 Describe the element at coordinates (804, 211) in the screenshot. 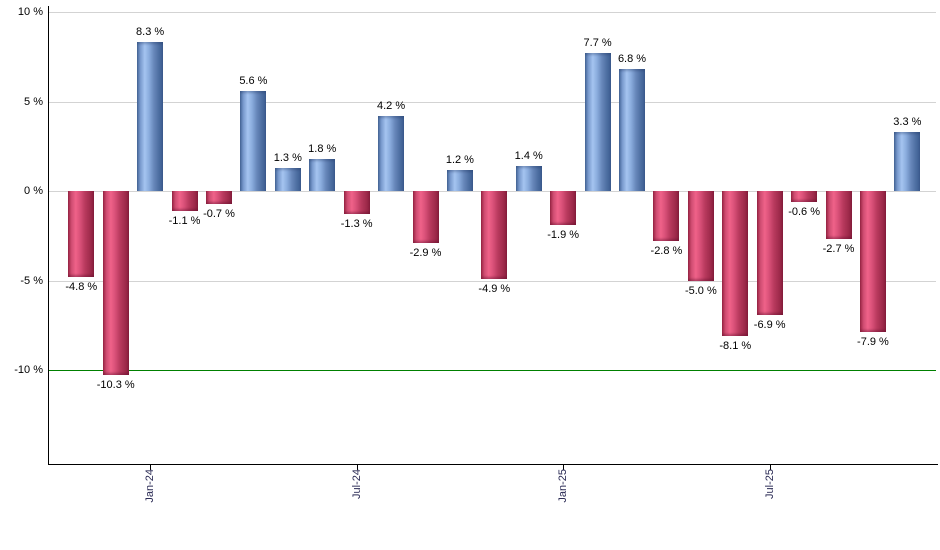

I see `bar-value-label-Aug-25: -0.6 %` at that location.